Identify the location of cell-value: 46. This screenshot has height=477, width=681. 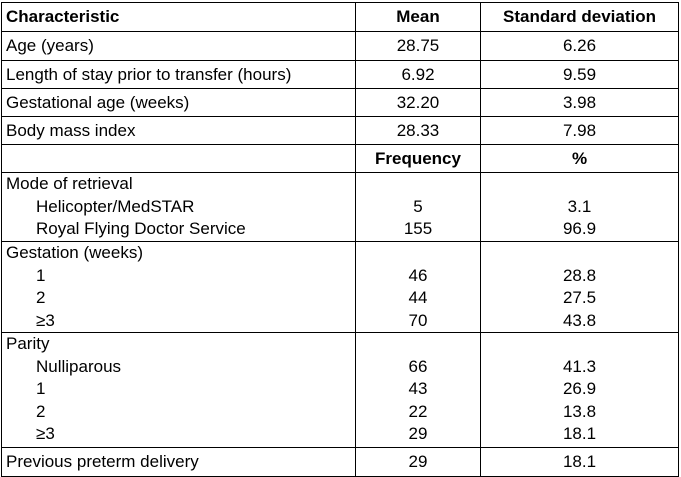
(418, 275).